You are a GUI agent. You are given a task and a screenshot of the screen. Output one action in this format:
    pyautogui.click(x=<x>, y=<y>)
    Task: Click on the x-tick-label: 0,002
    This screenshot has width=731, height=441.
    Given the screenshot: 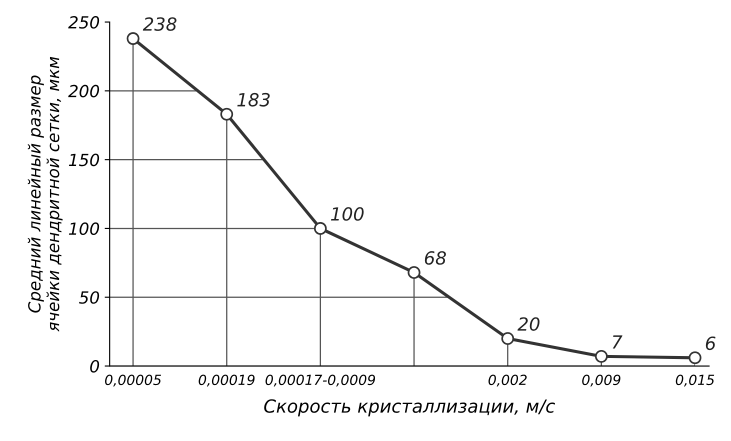 What is the action you would take?
    pyautogui.click(x=507, y=380)
    